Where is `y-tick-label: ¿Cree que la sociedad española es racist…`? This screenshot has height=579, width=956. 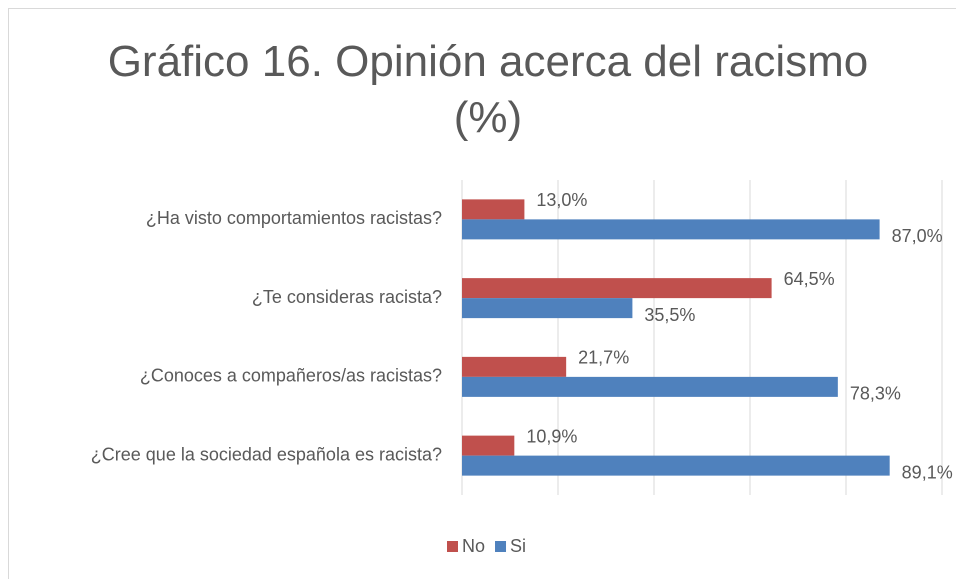
y-tick-label: ¿Cree que la sociedad española es racist… is located at coordinates (266, 454).